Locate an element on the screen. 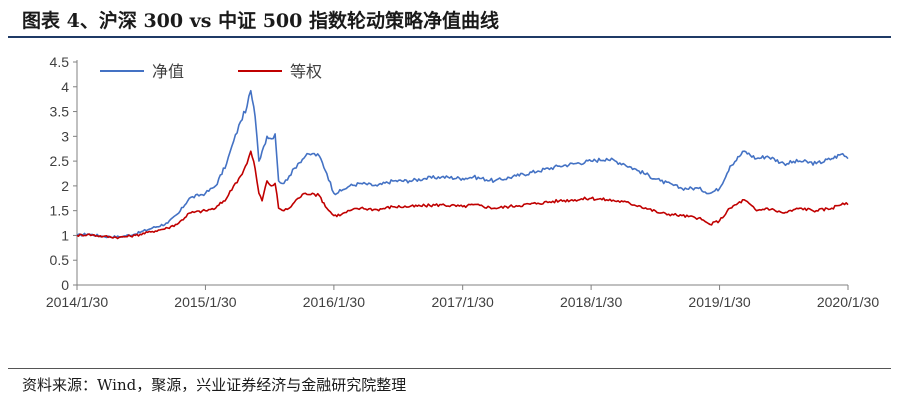  footer-divider is located at coordinates (449, 368).